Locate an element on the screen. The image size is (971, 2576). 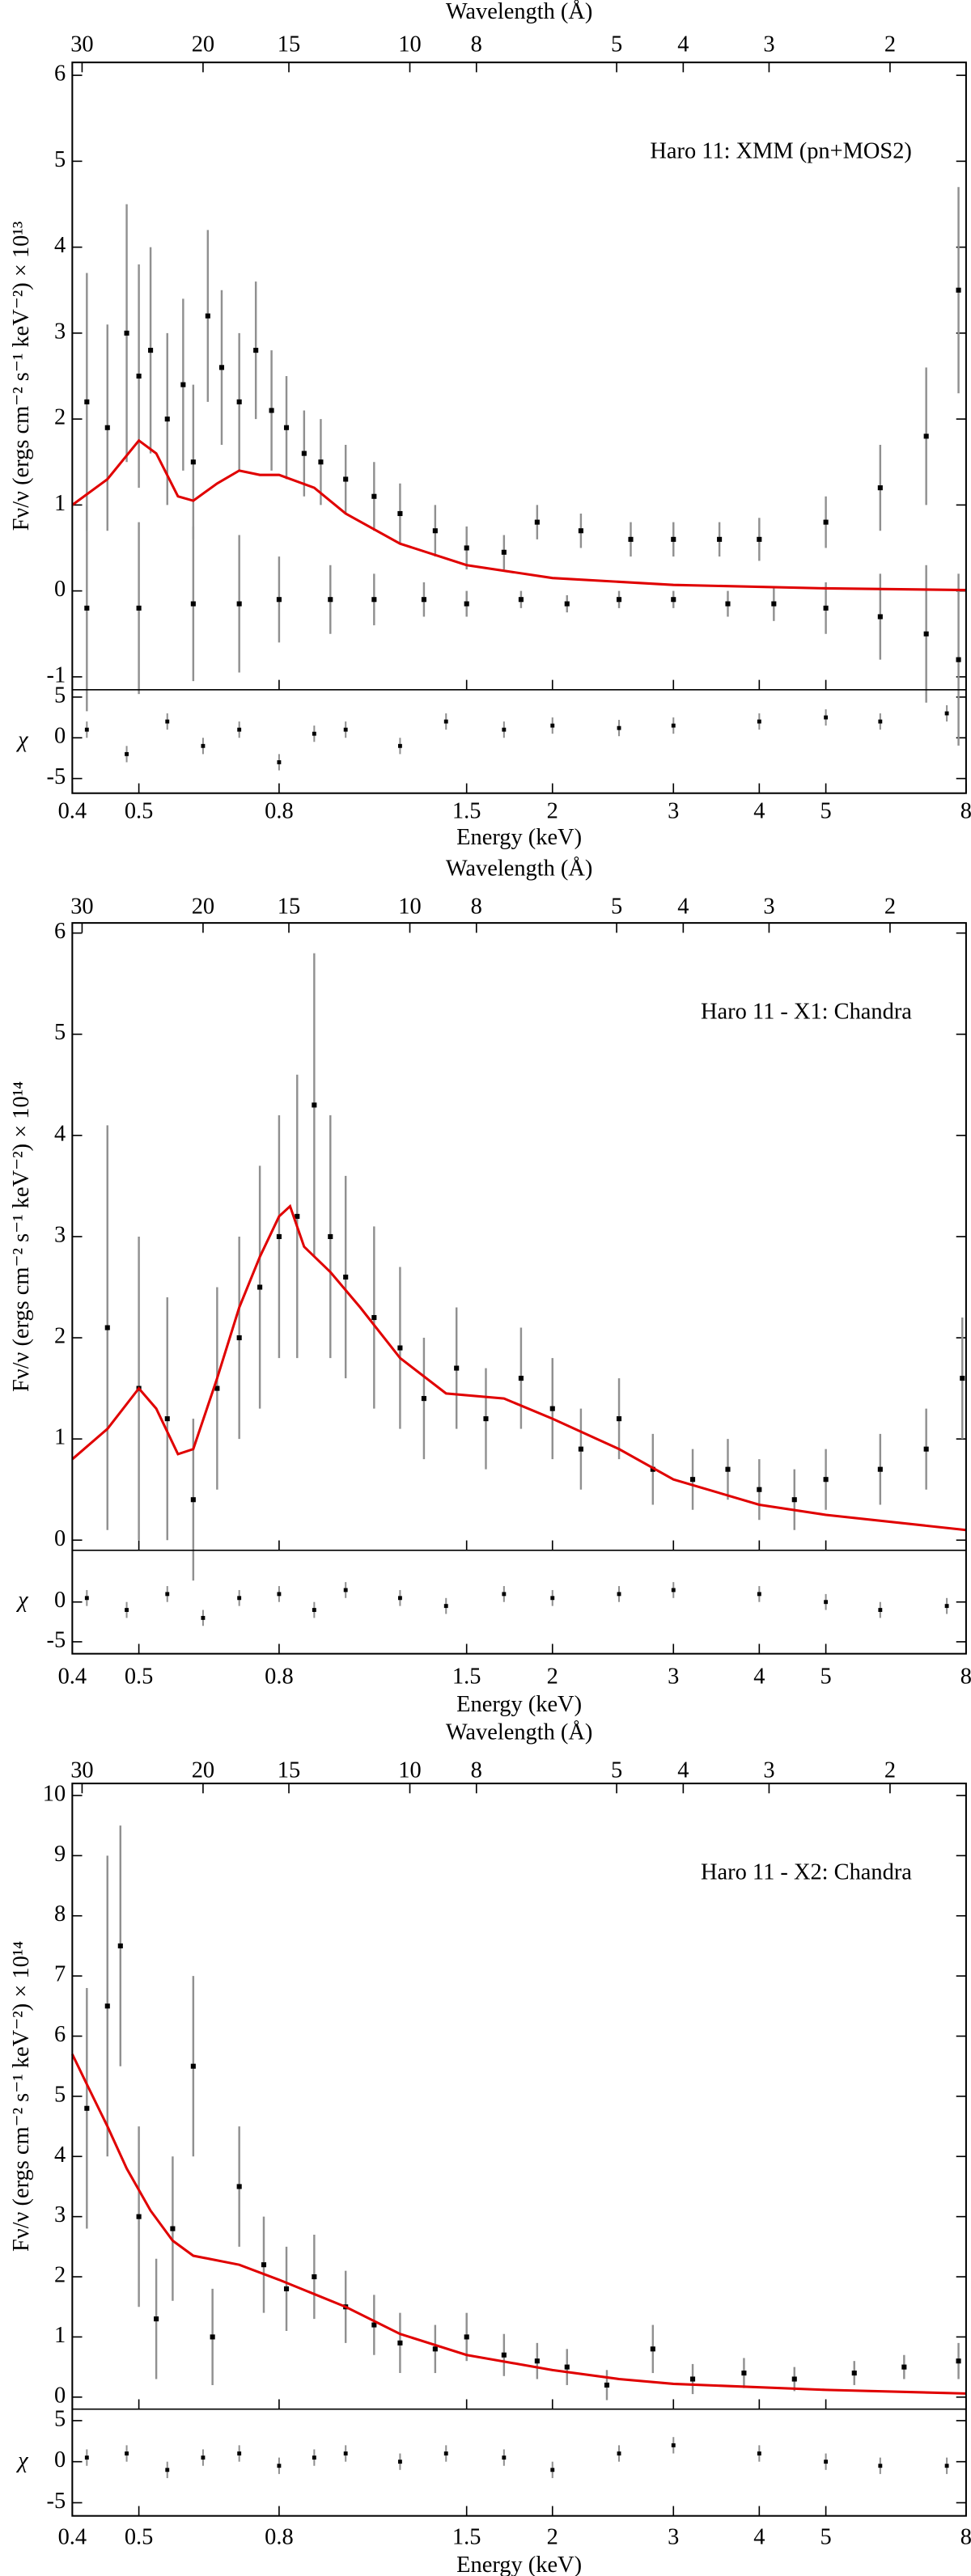
y-tick-label: 3 is located at coordinates (60, 2215).